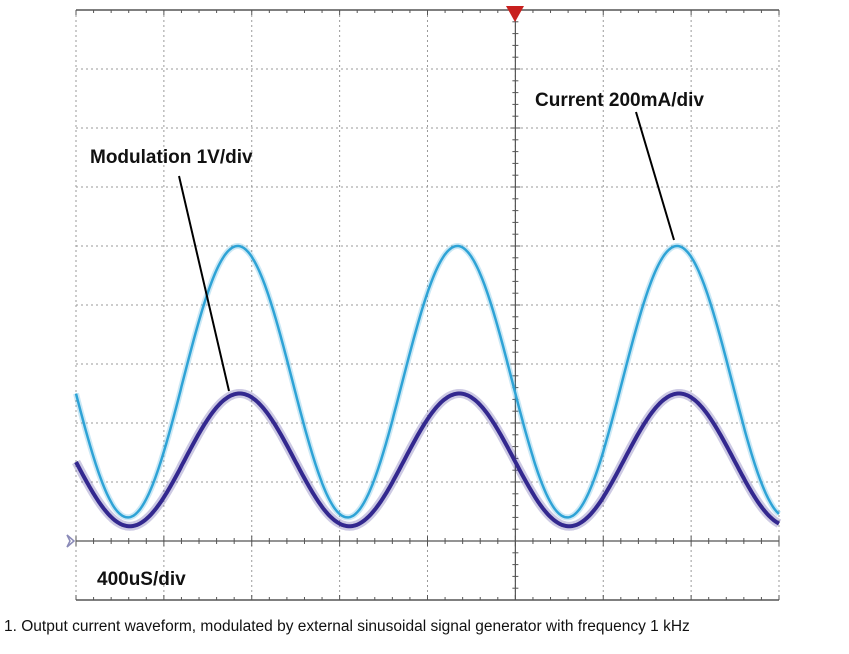 This screenshot has width=849, height=654. What do you see at coordinates (619, 100) in the screenshot?
I see `current-series-label: Current 200mA/div` at bounding box center [619, 100].